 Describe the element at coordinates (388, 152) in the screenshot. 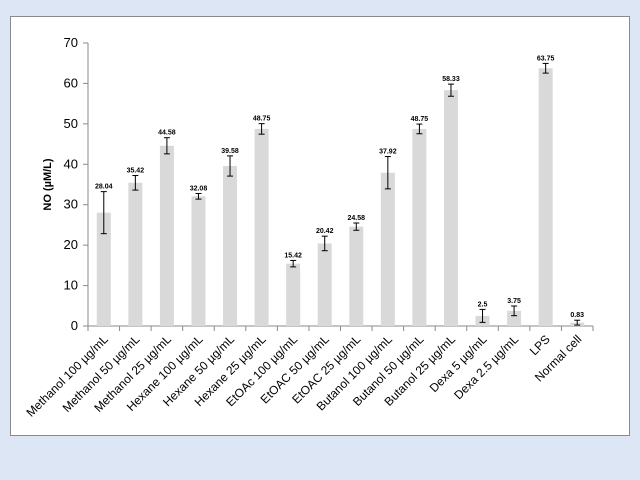

I see `data-label: 37.92` at that location.